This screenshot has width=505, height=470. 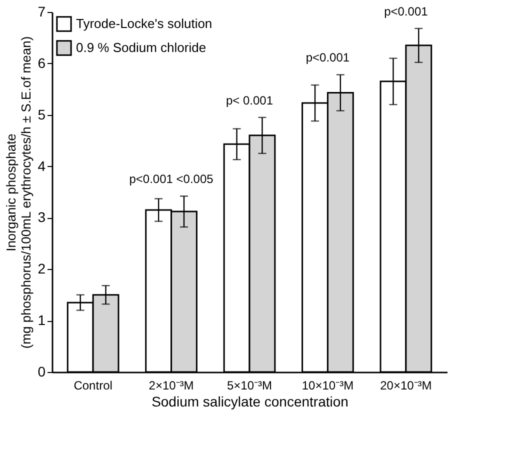 What do you see at coordinates (42, 268) in the screenshot?
I see `y-tick-label: 2` at bounding box center [42, 268].